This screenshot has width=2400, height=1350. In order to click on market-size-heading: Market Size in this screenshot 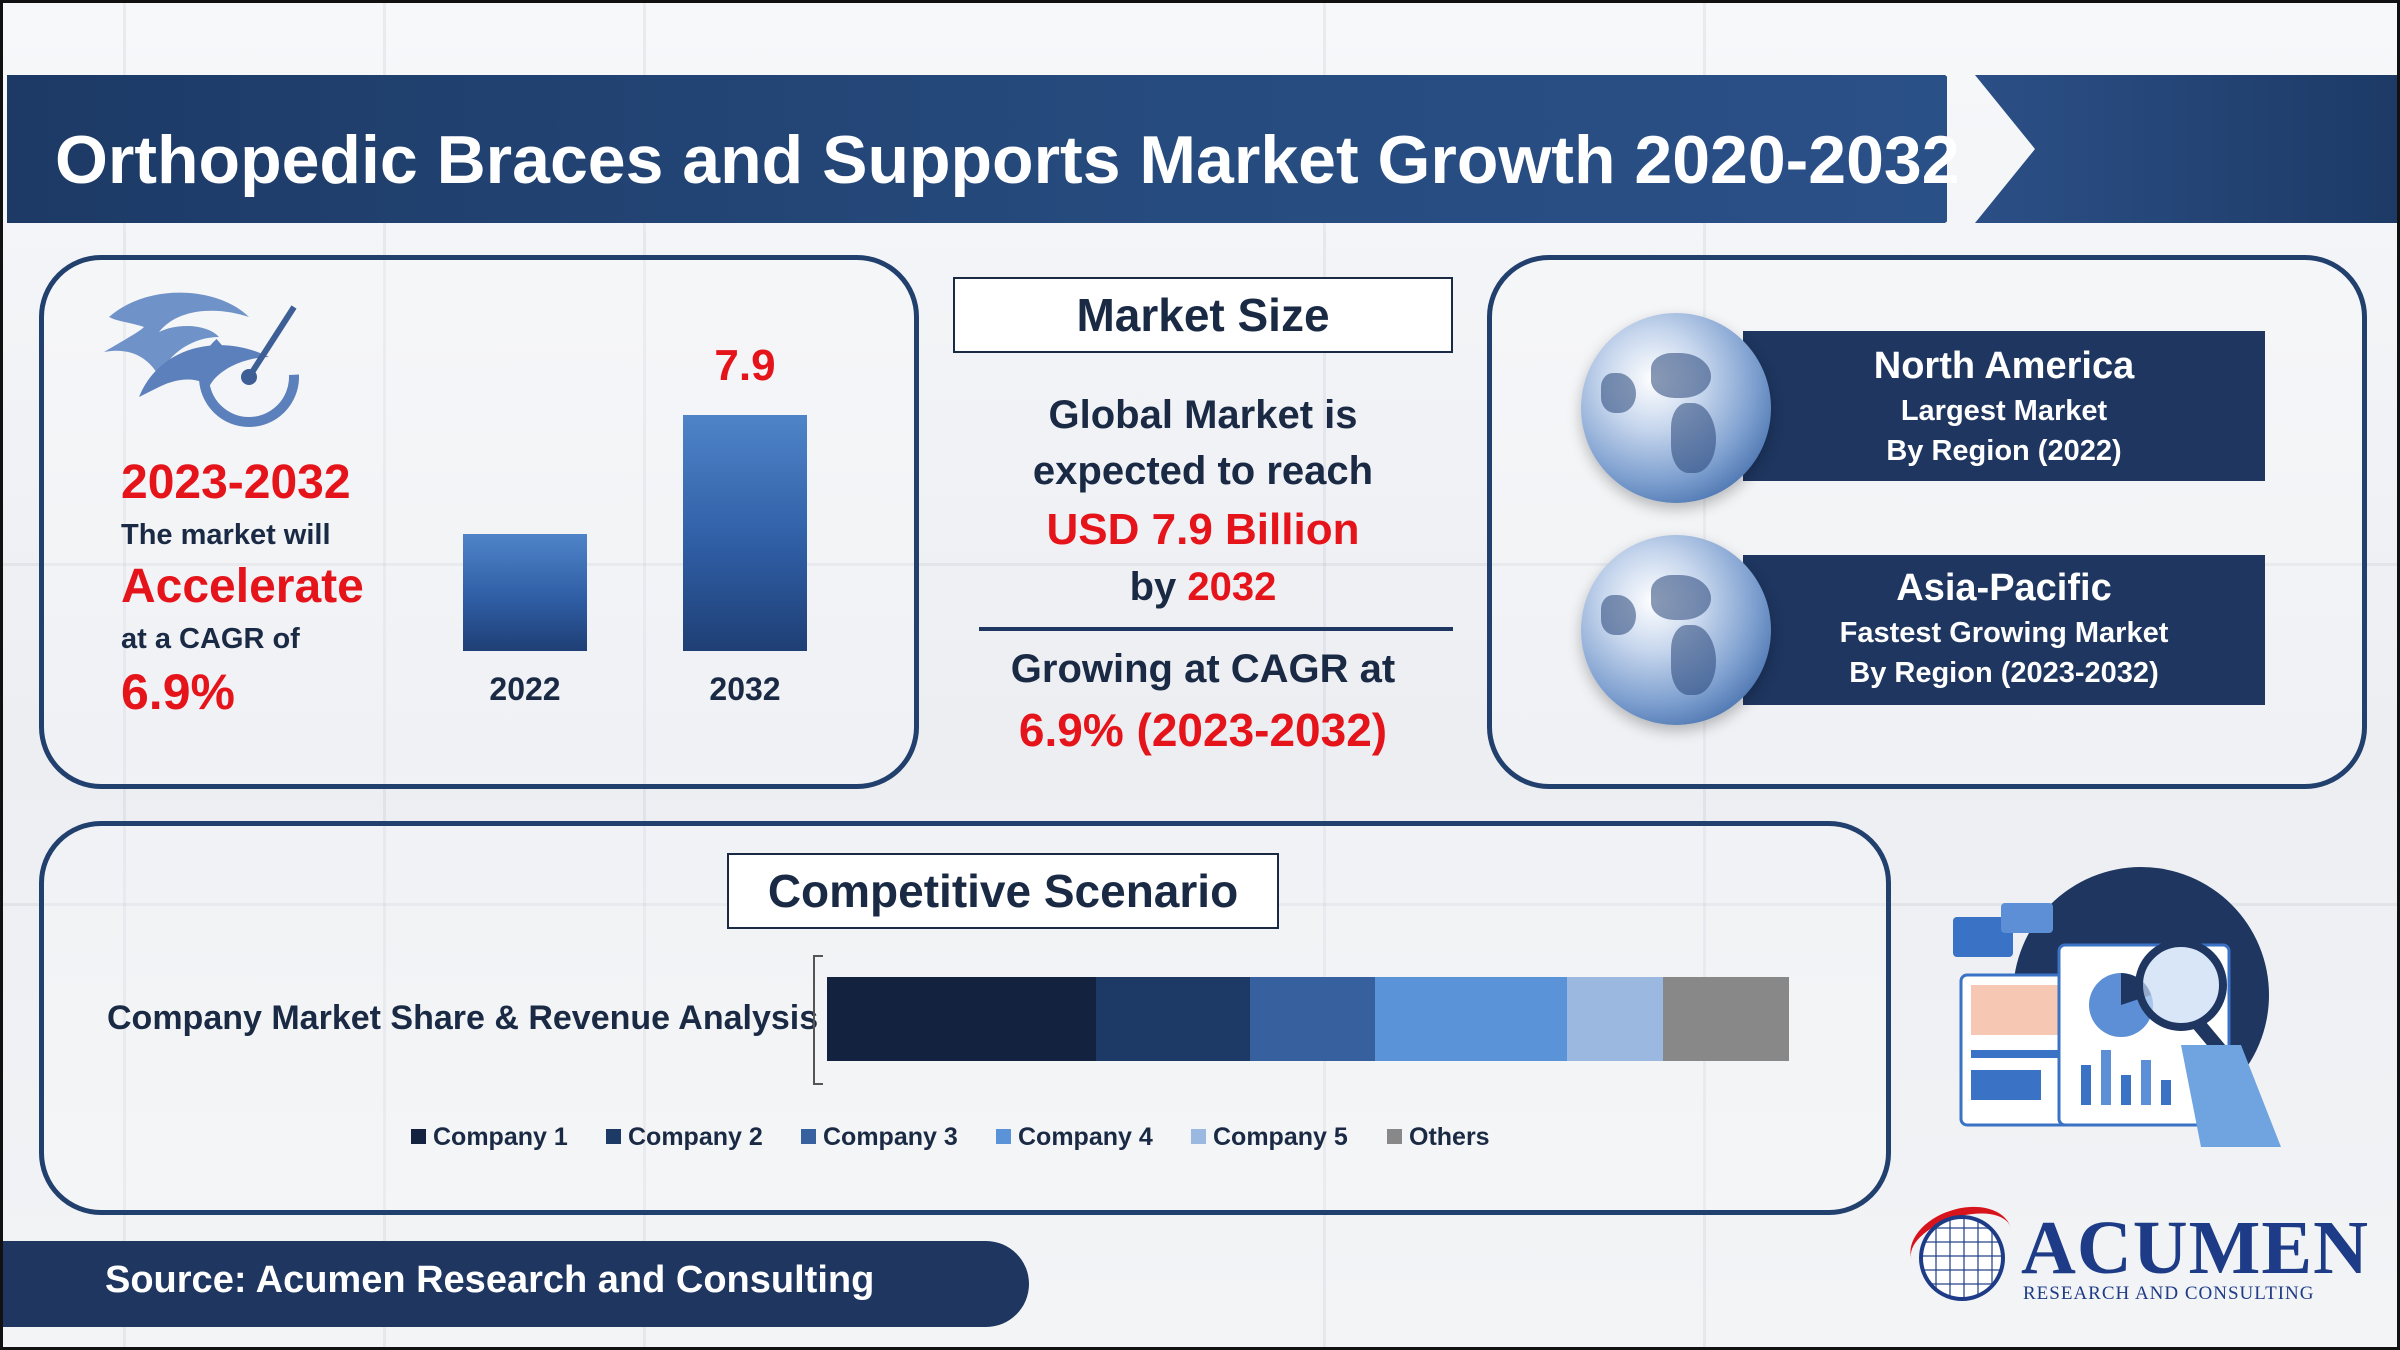, I will do `click(1203, 315)`.